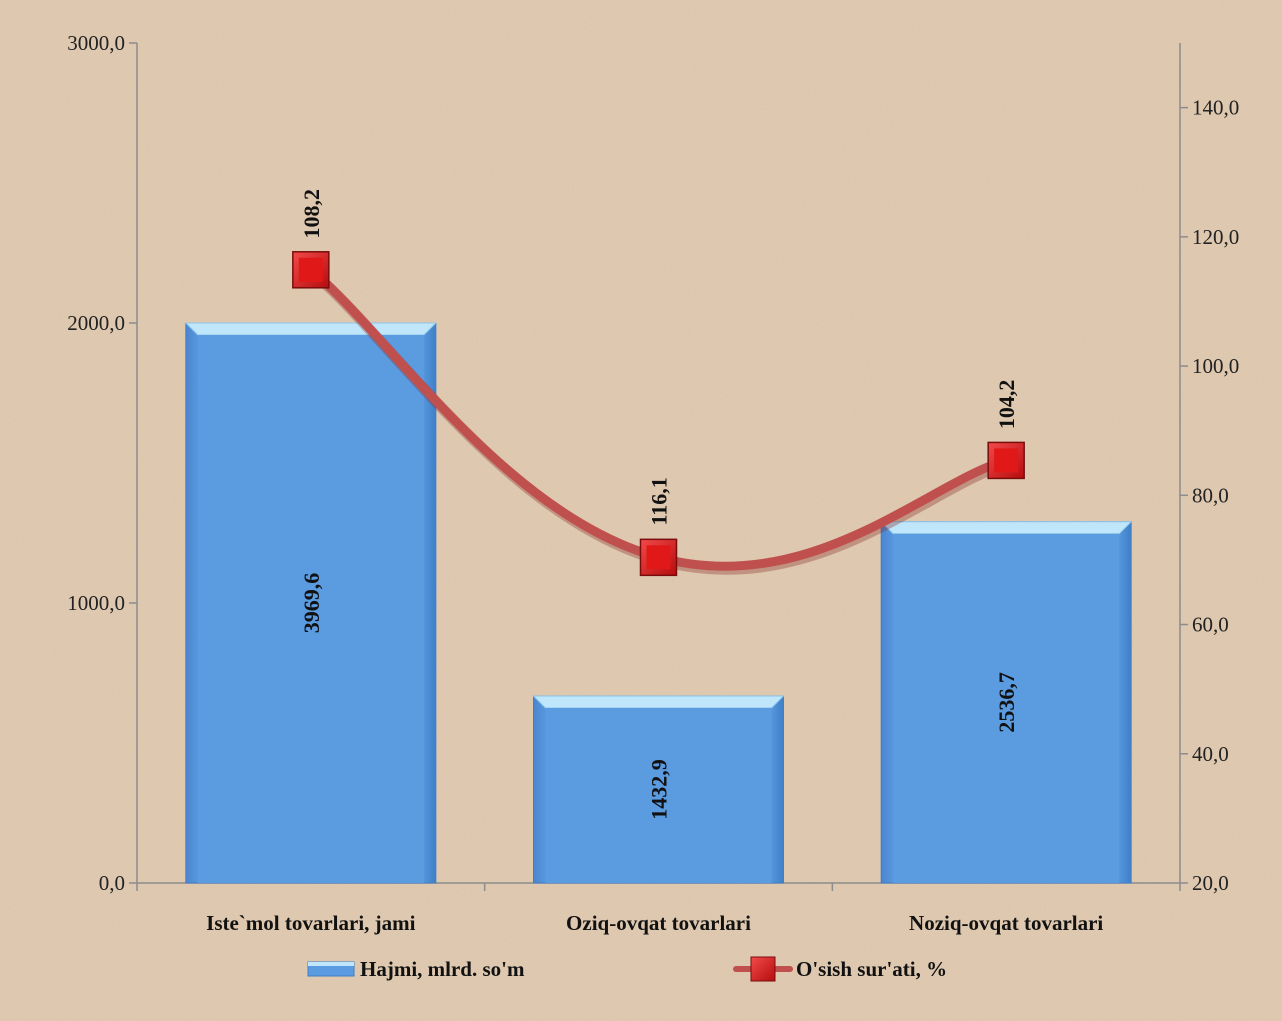 The width and height of the screenshot is (1282, 1021). I want to click on legend-item-bar: Hajmi, mlrd. so'm, so click(416, 969).